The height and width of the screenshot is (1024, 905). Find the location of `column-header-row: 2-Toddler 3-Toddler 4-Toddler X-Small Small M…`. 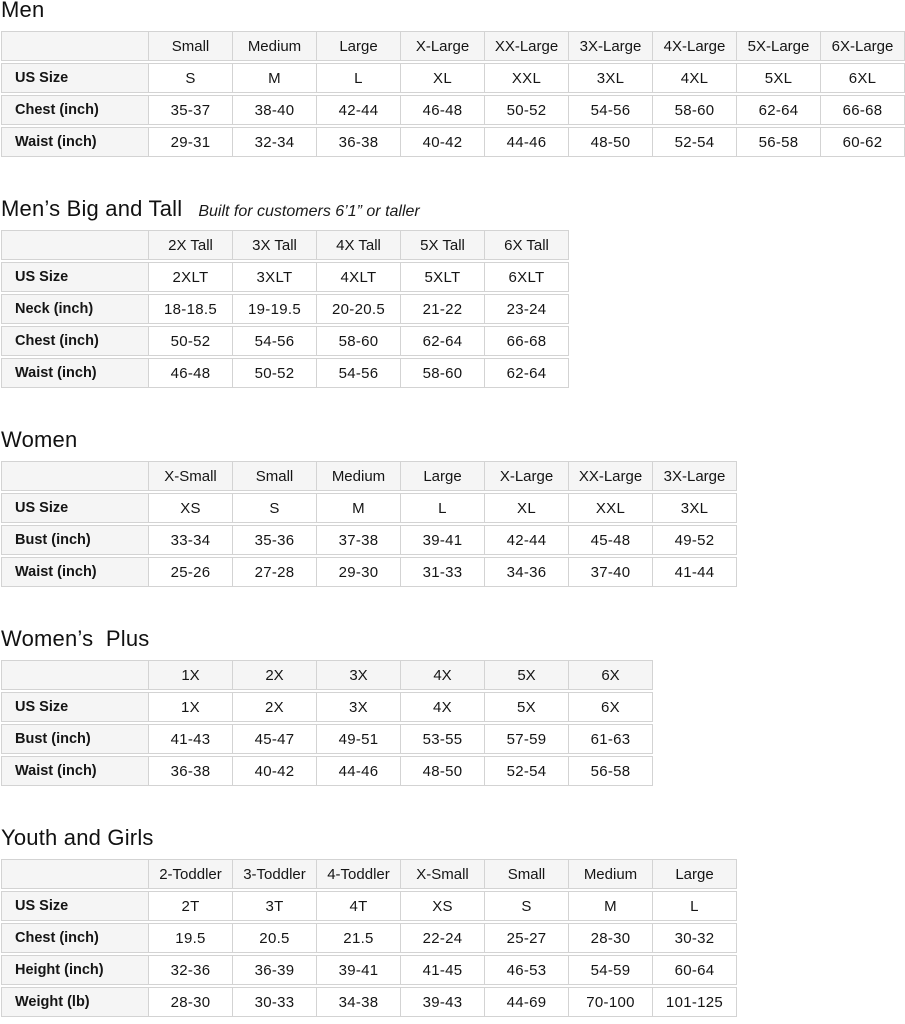

column-header-row: 2-Toddler 3-Toddler 4-Toddler X-Small Small M… is located at coordinates (369, 874).